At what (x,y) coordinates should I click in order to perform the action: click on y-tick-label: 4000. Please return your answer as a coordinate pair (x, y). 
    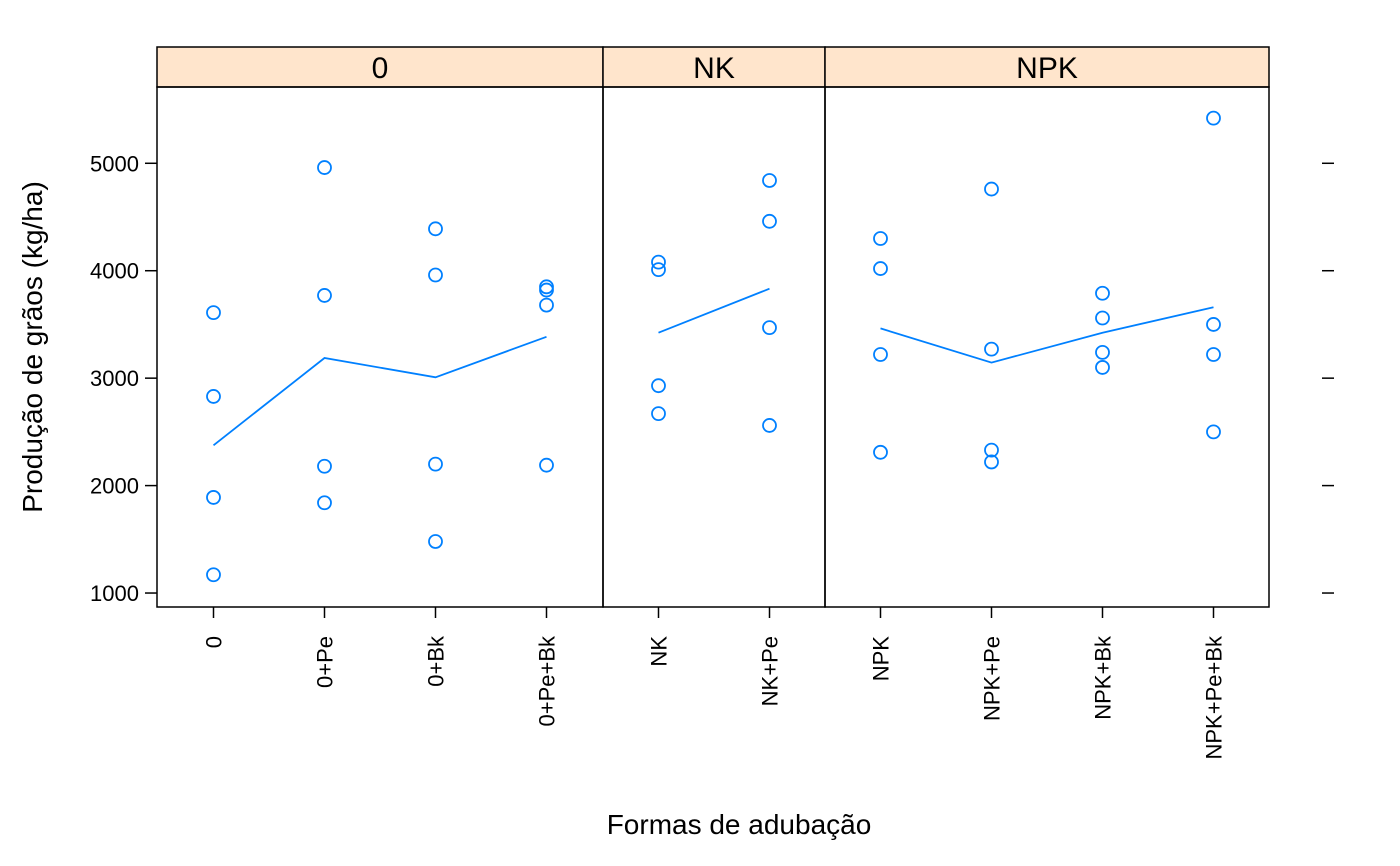
    Looking at the image, I should click on (114, 271).